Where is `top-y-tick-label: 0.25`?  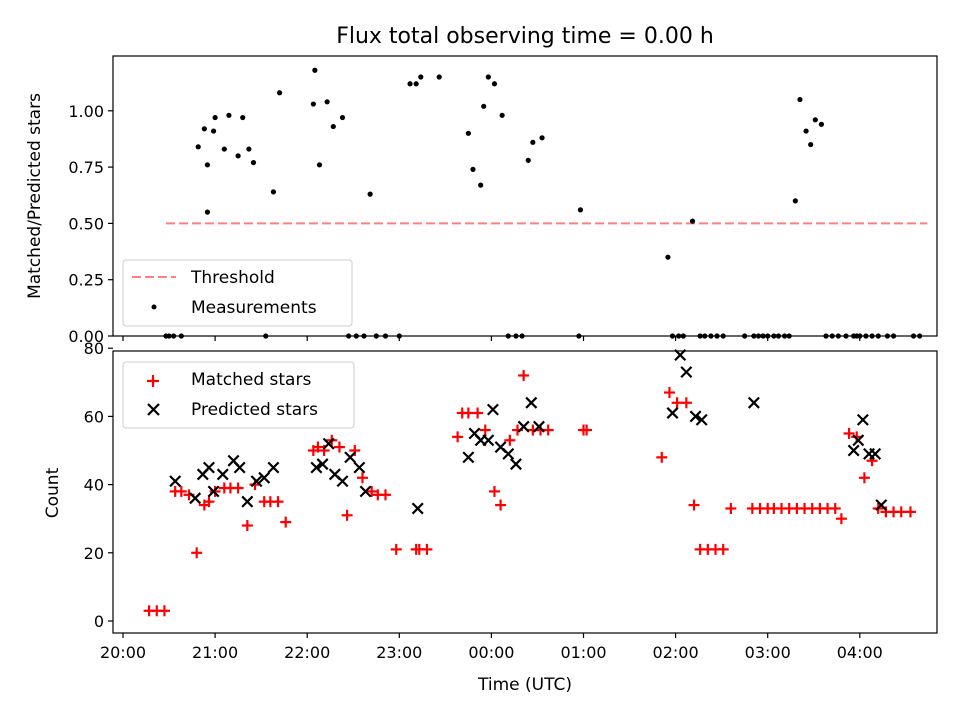 top-y-tick-label: 0.25 is located at coordinates (86, 280).